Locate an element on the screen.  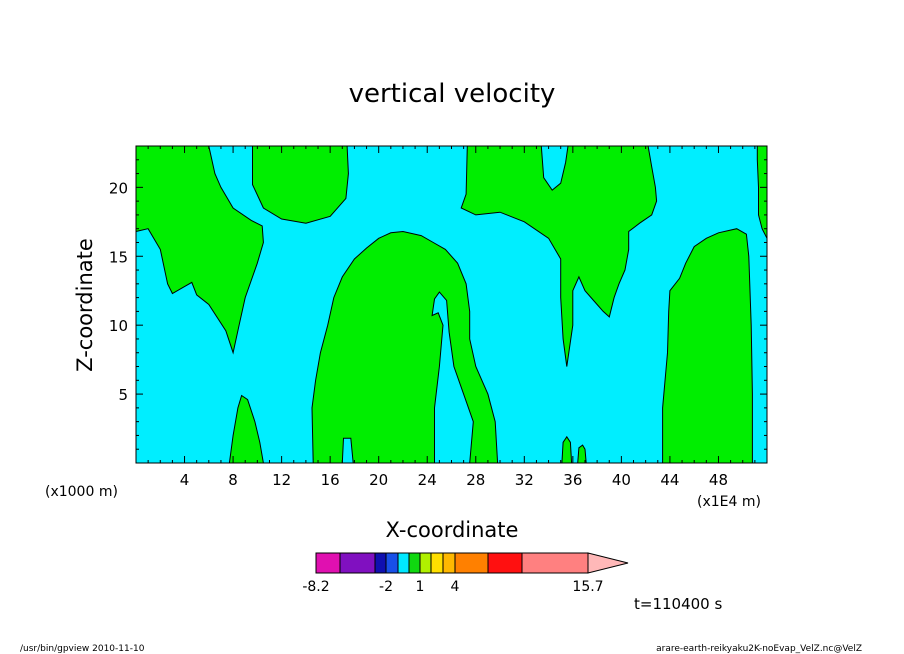
x-tick-label: 4 is located at coordinates (185, 480).